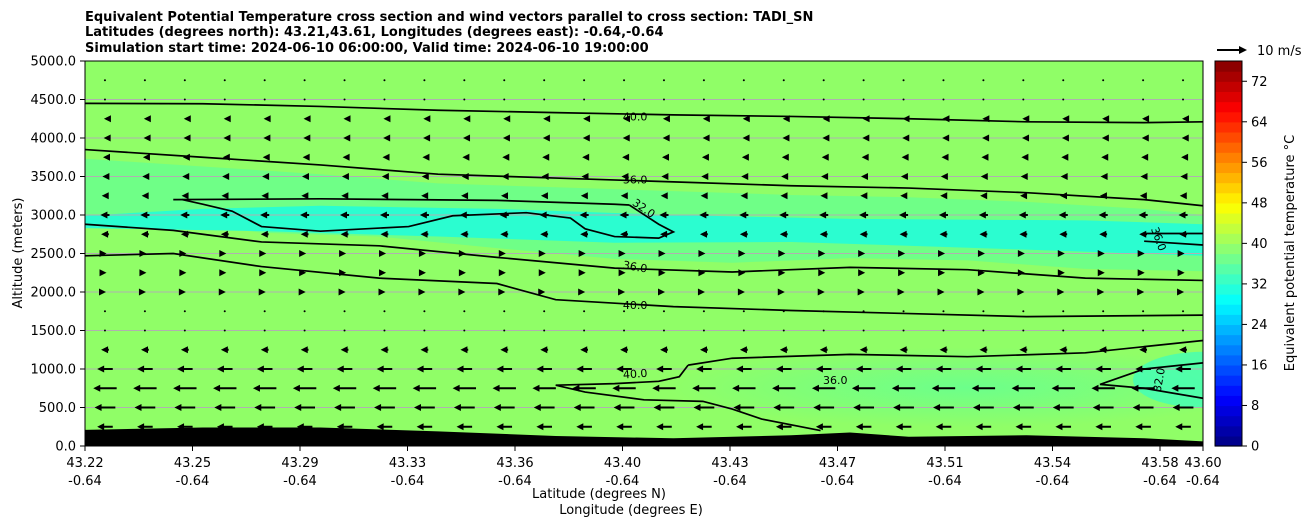 The width and height of the screenshot is (1308, 526). Describe the element at coordinates (54, 254) in the screenshot. I see `y-tick-label: 2500.0` at that location.